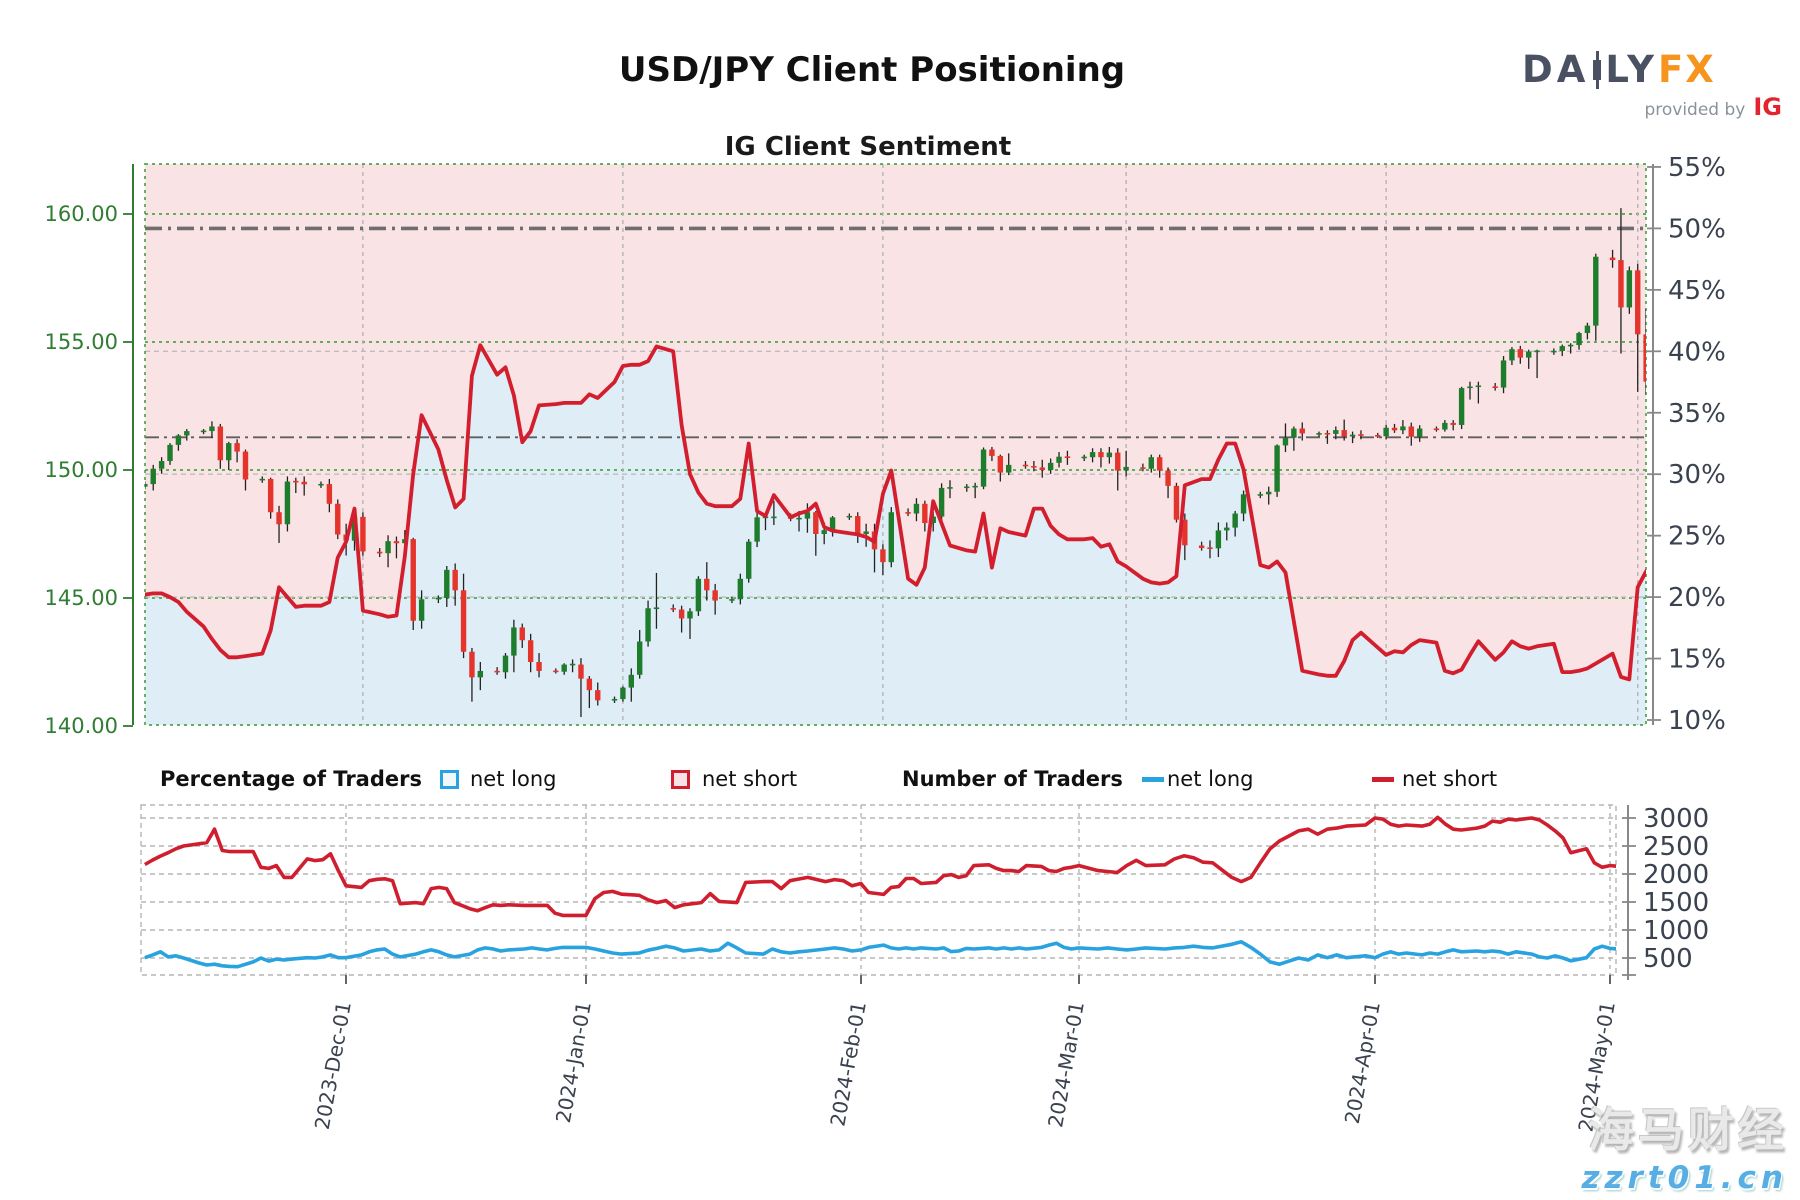 The height and width of the screenshot is (1200, 1800). Describe the element at coordinates (1697, 229) in the screenshot. I see `pct-tick-label: 50%` at that location.